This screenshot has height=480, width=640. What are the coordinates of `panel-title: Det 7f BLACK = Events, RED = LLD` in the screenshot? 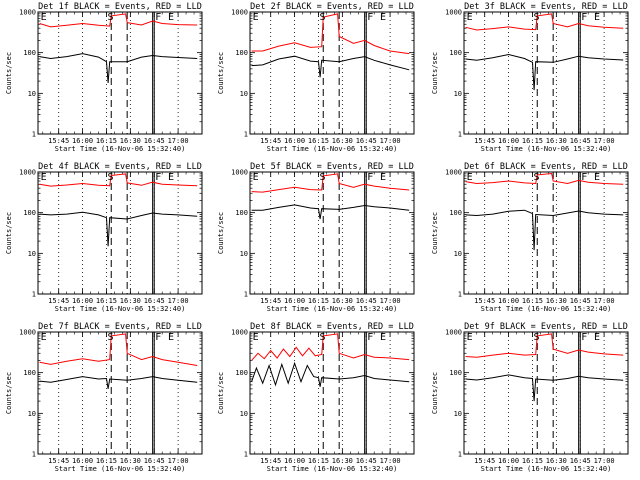 It's located at (120, 327).